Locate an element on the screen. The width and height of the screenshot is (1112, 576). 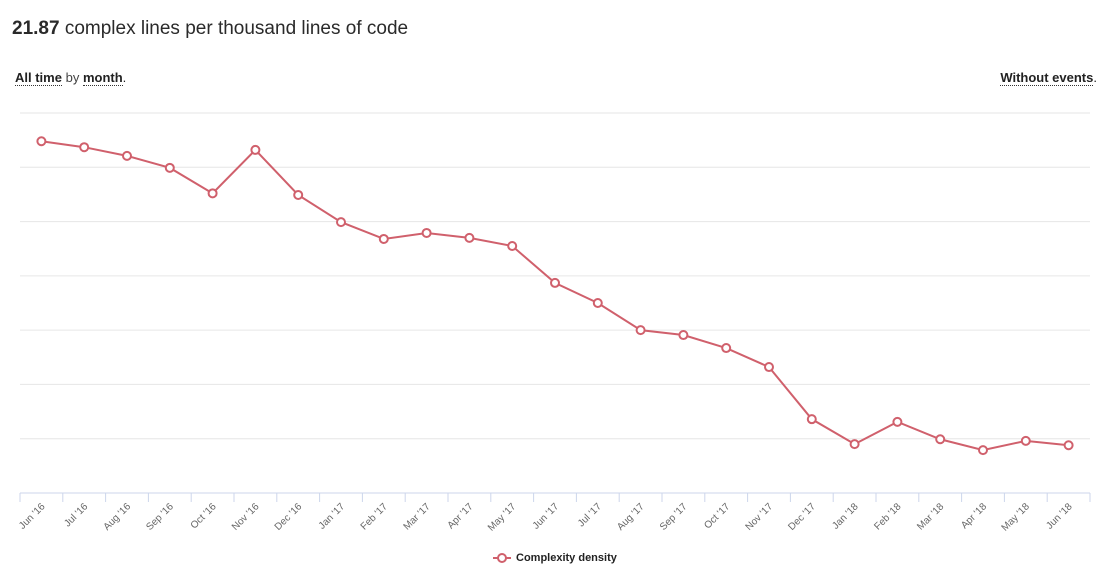
time-filter: All time by month. is located at coordinates (71, 78).